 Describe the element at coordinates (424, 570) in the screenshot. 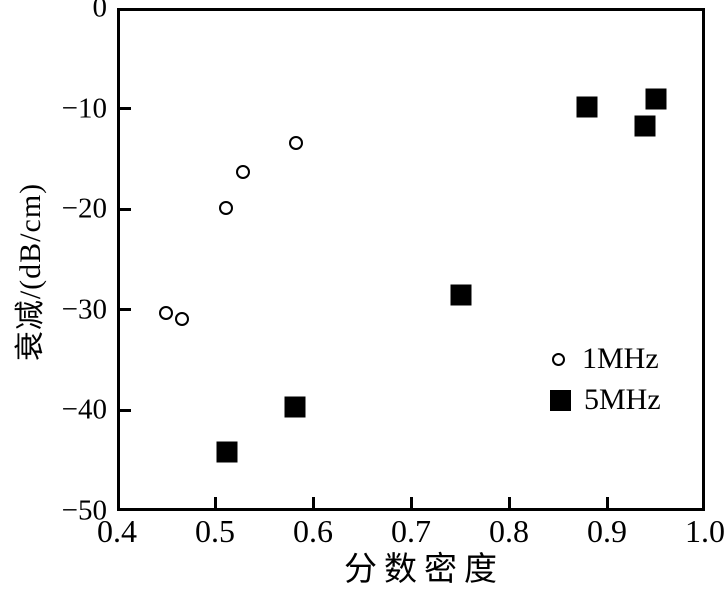

I see `x-axis-title: 分数密度` at that location.